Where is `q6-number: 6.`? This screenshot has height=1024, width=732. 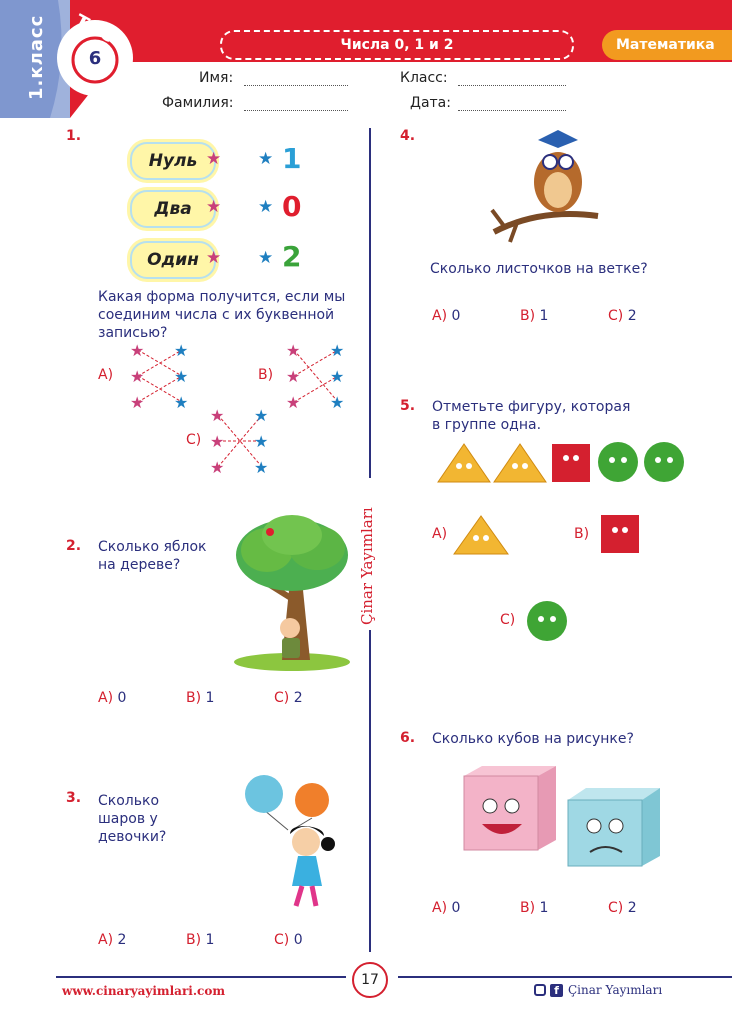
q6-number: 6. is located at coordinates (408, 738).